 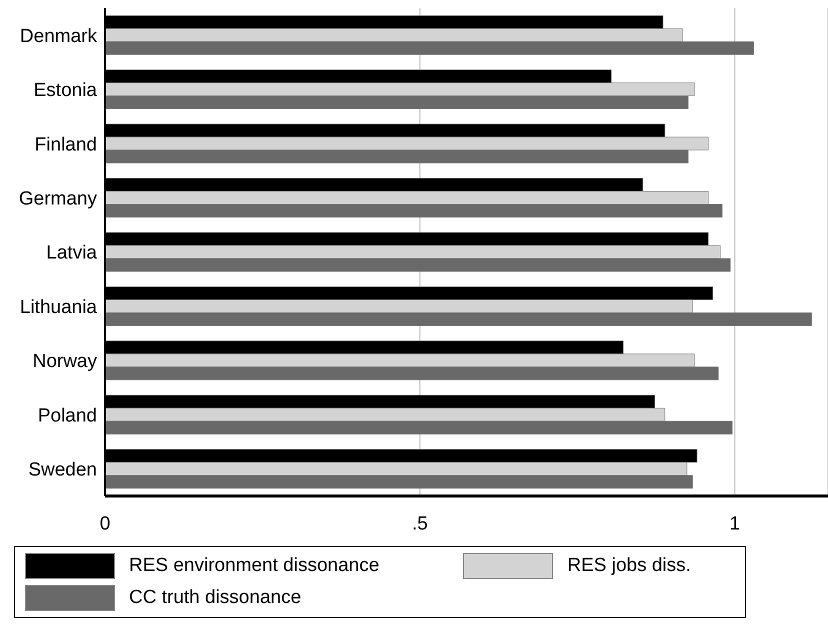 What do you see at coordinates (66, 91) in the screenshot?
I see `y-tick-label: Estonia` at bounding box center [66, 91].